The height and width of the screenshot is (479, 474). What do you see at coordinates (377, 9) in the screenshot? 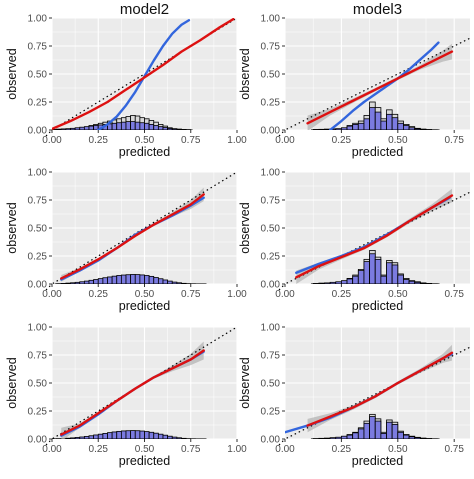
I see `panel-title: model3` at bounding box center [377, 9].